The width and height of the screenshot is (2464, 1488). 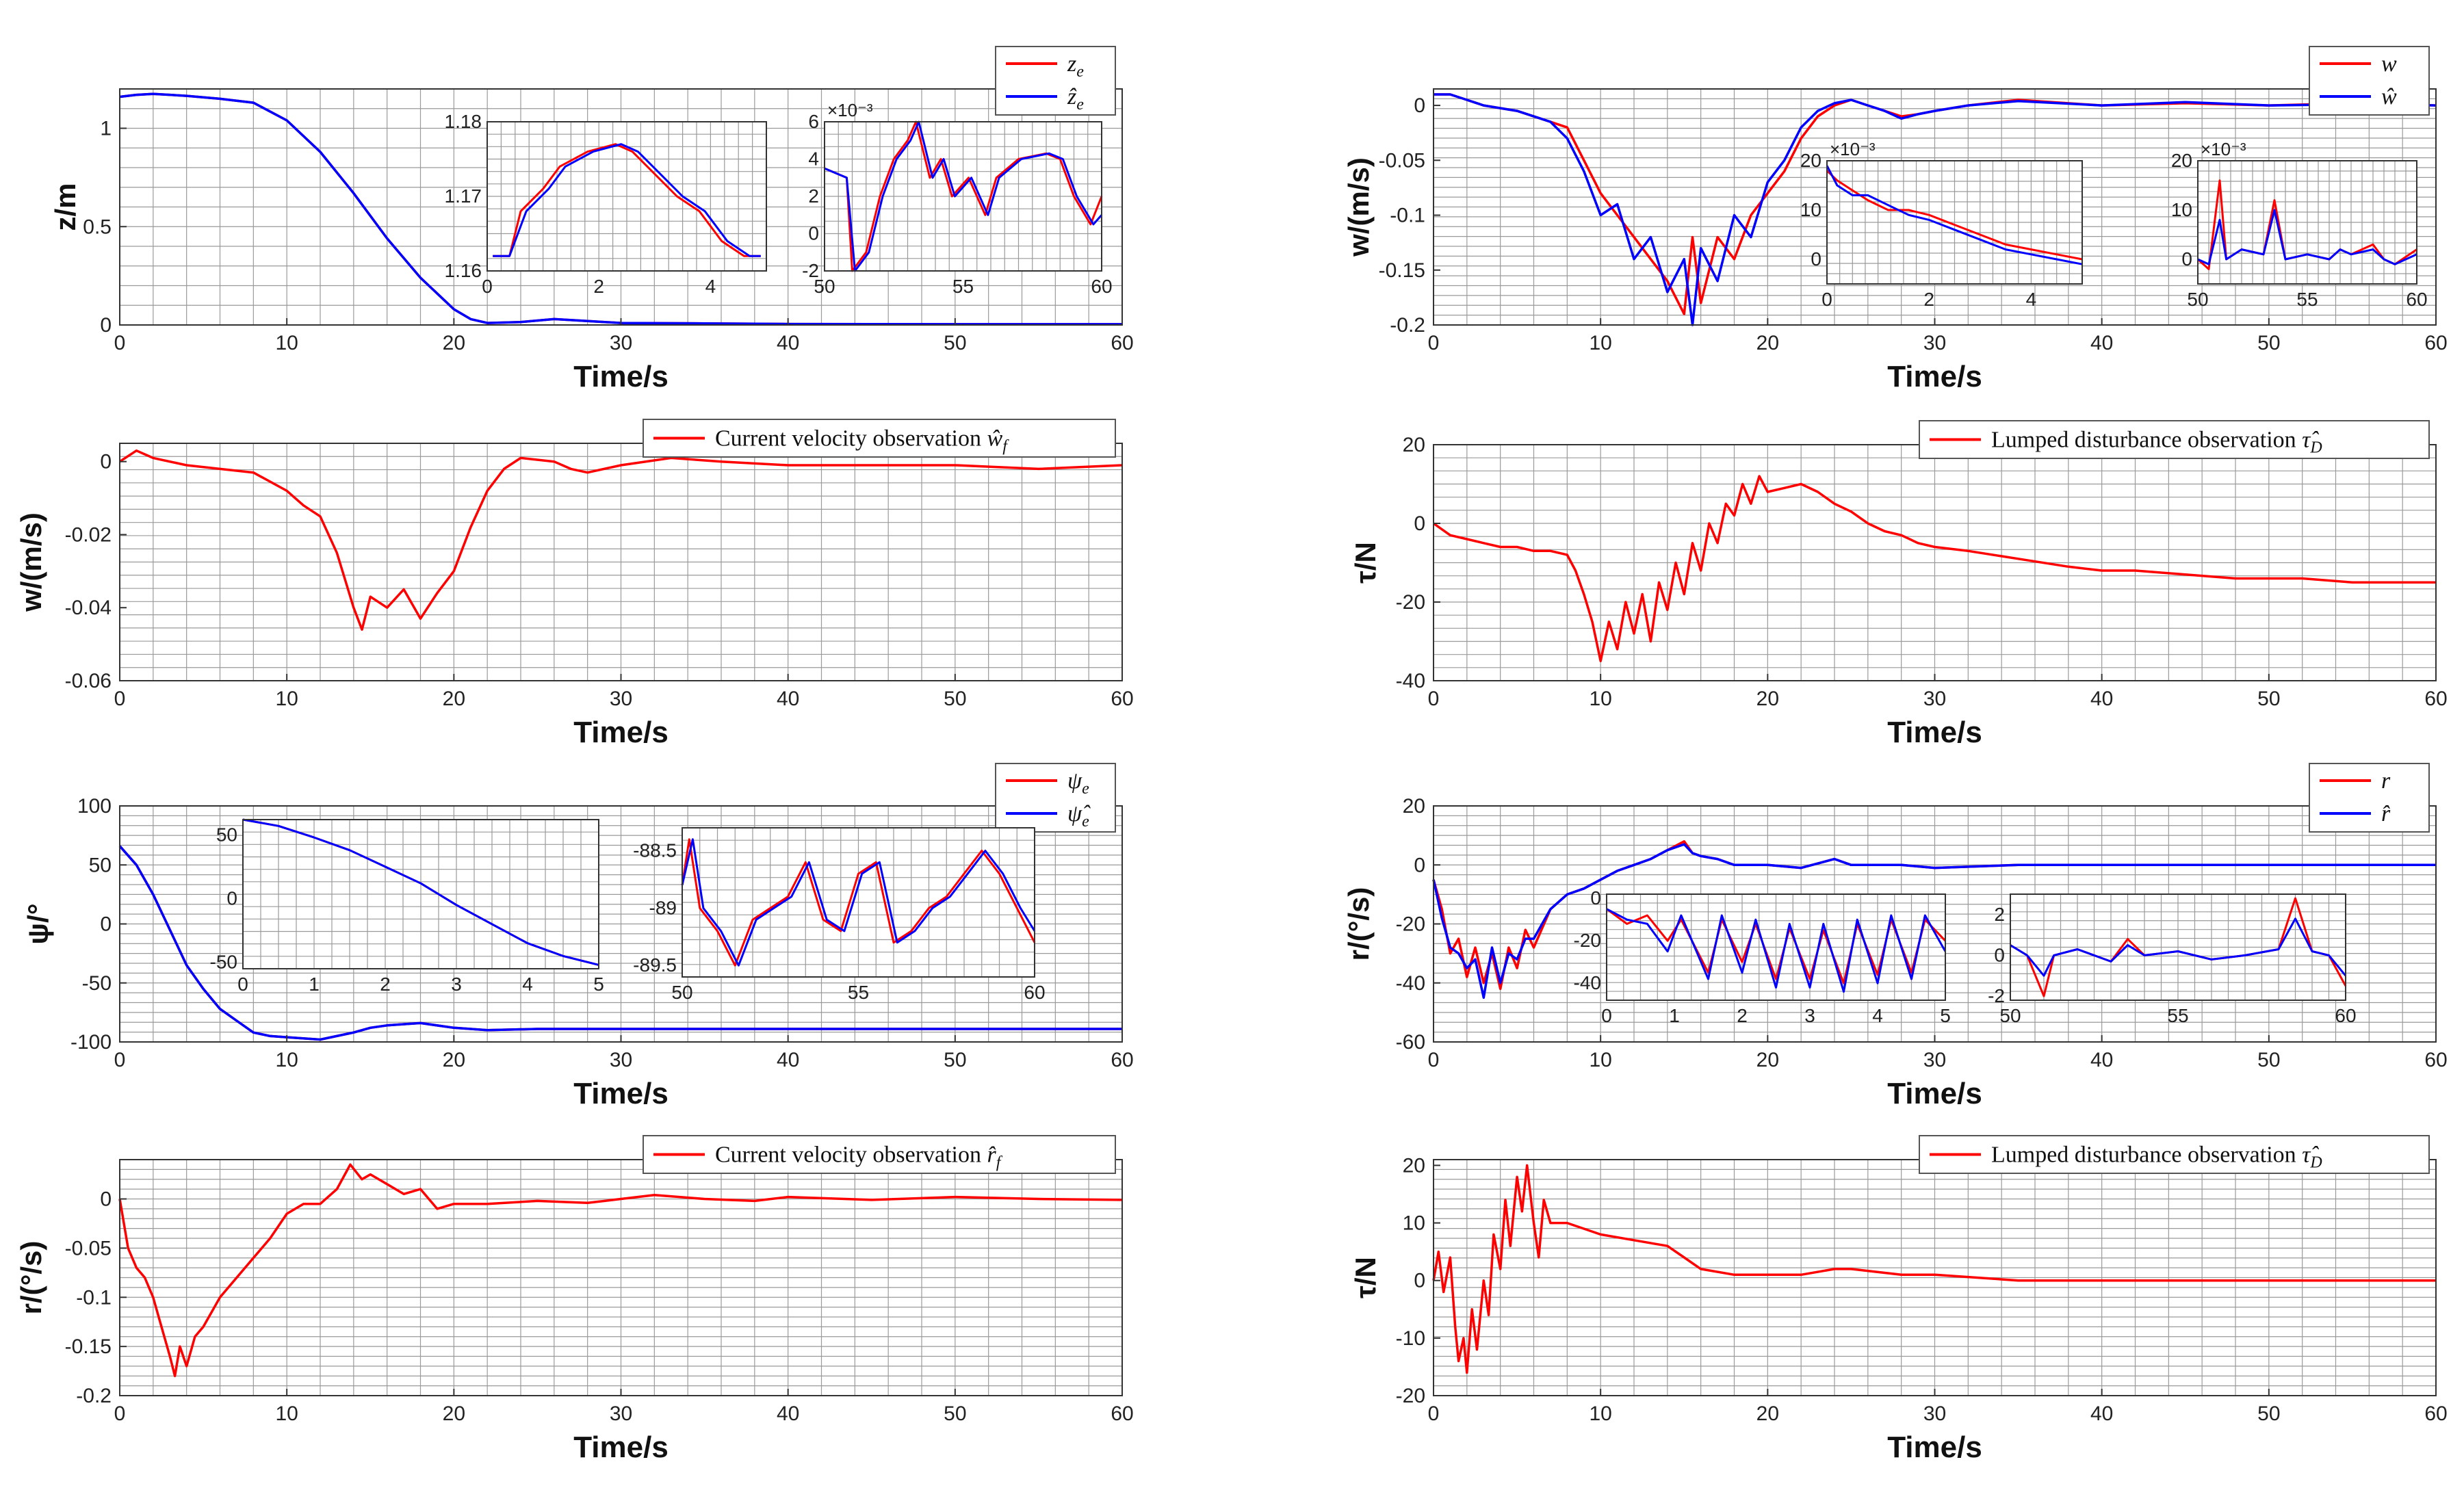 I want to click on chart-z-inset-1-xtick-label: 2, so click(x=599, y=286).